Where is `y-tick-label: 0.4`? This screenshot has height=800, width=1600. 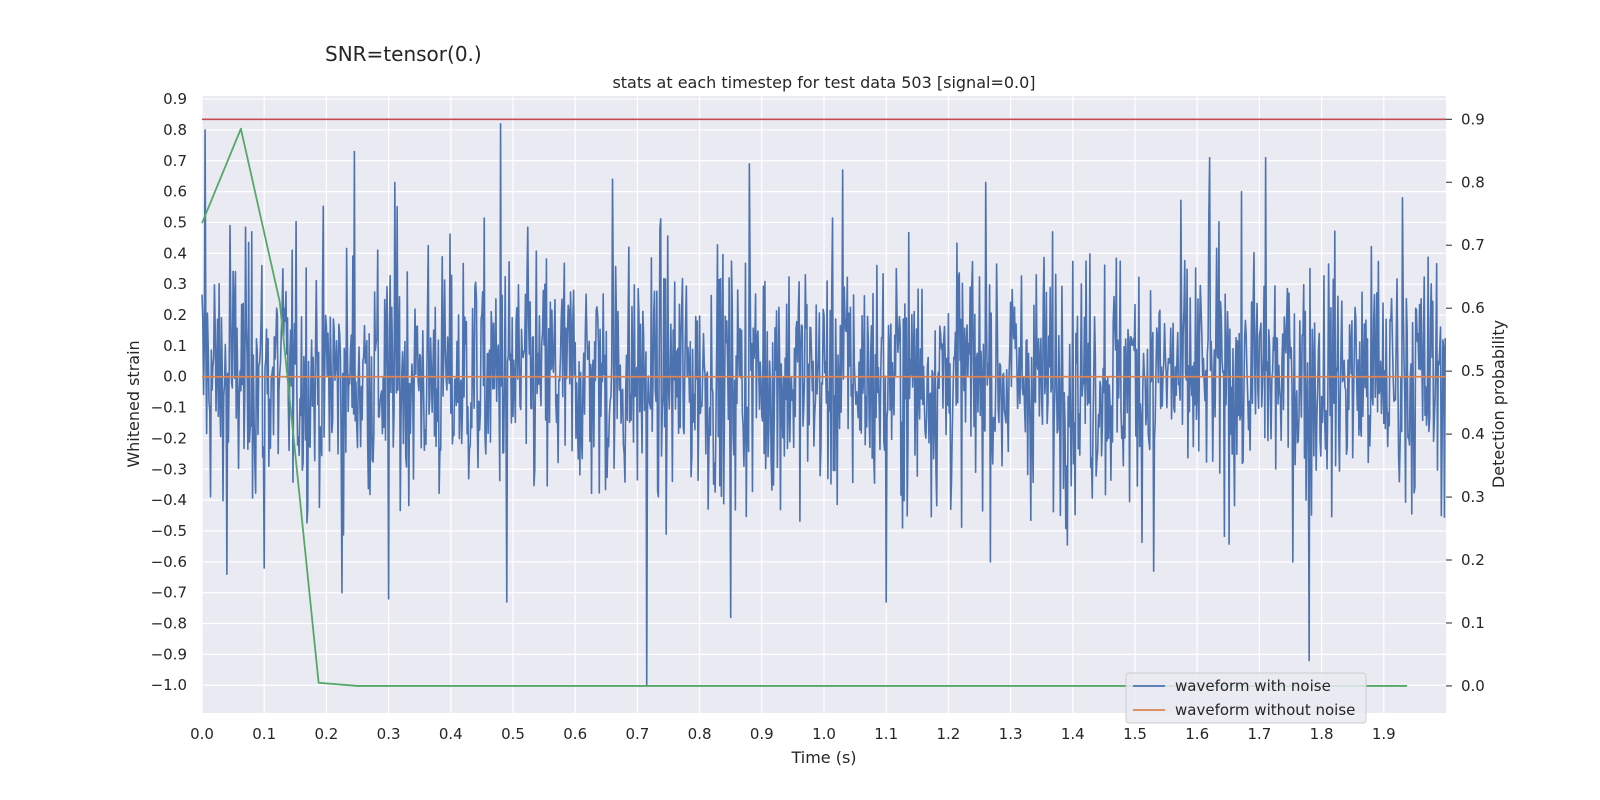 y-tick-label: 0.4 is located at coordinates (175, 253).